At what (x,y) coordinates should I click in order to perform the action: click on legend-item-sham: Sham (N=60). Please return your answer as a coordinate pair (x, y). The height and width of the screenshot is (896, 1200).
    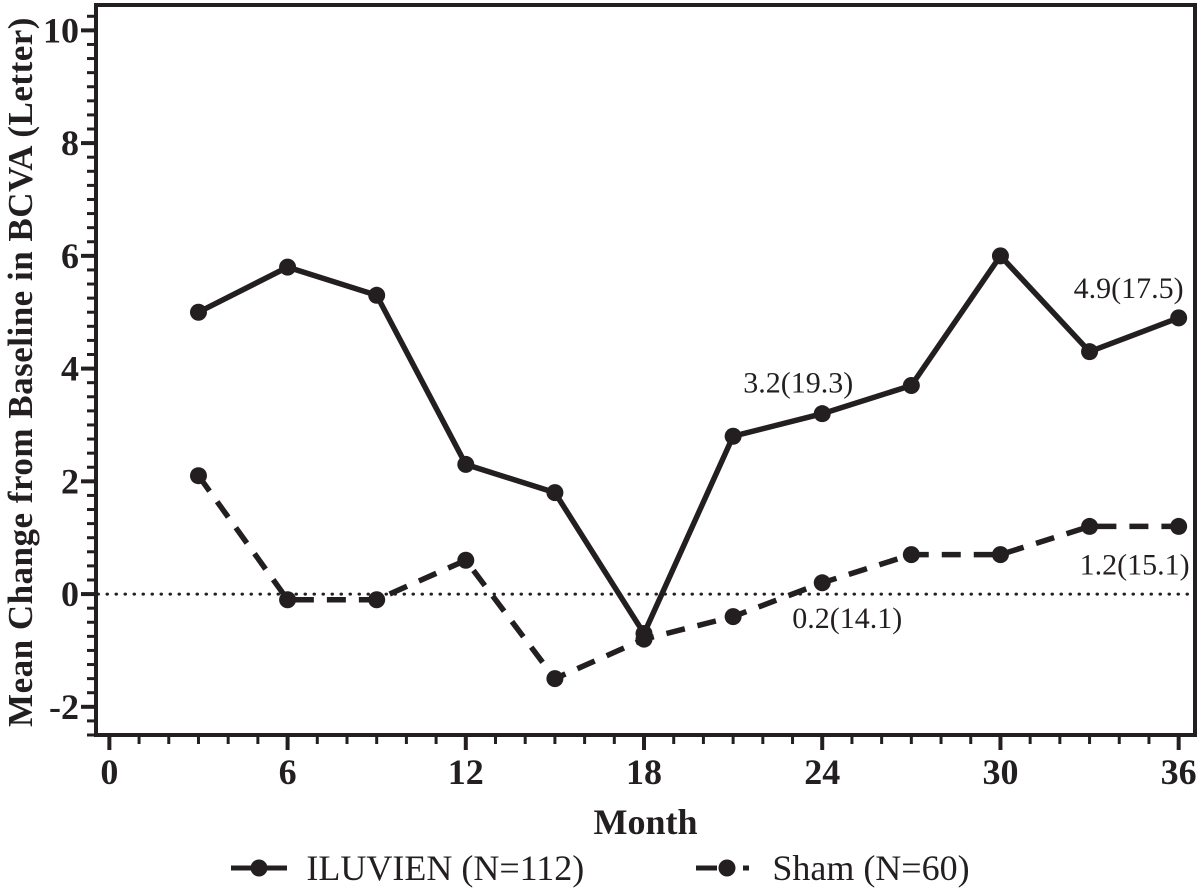
    Looking at the image, I should click on (833, 868).